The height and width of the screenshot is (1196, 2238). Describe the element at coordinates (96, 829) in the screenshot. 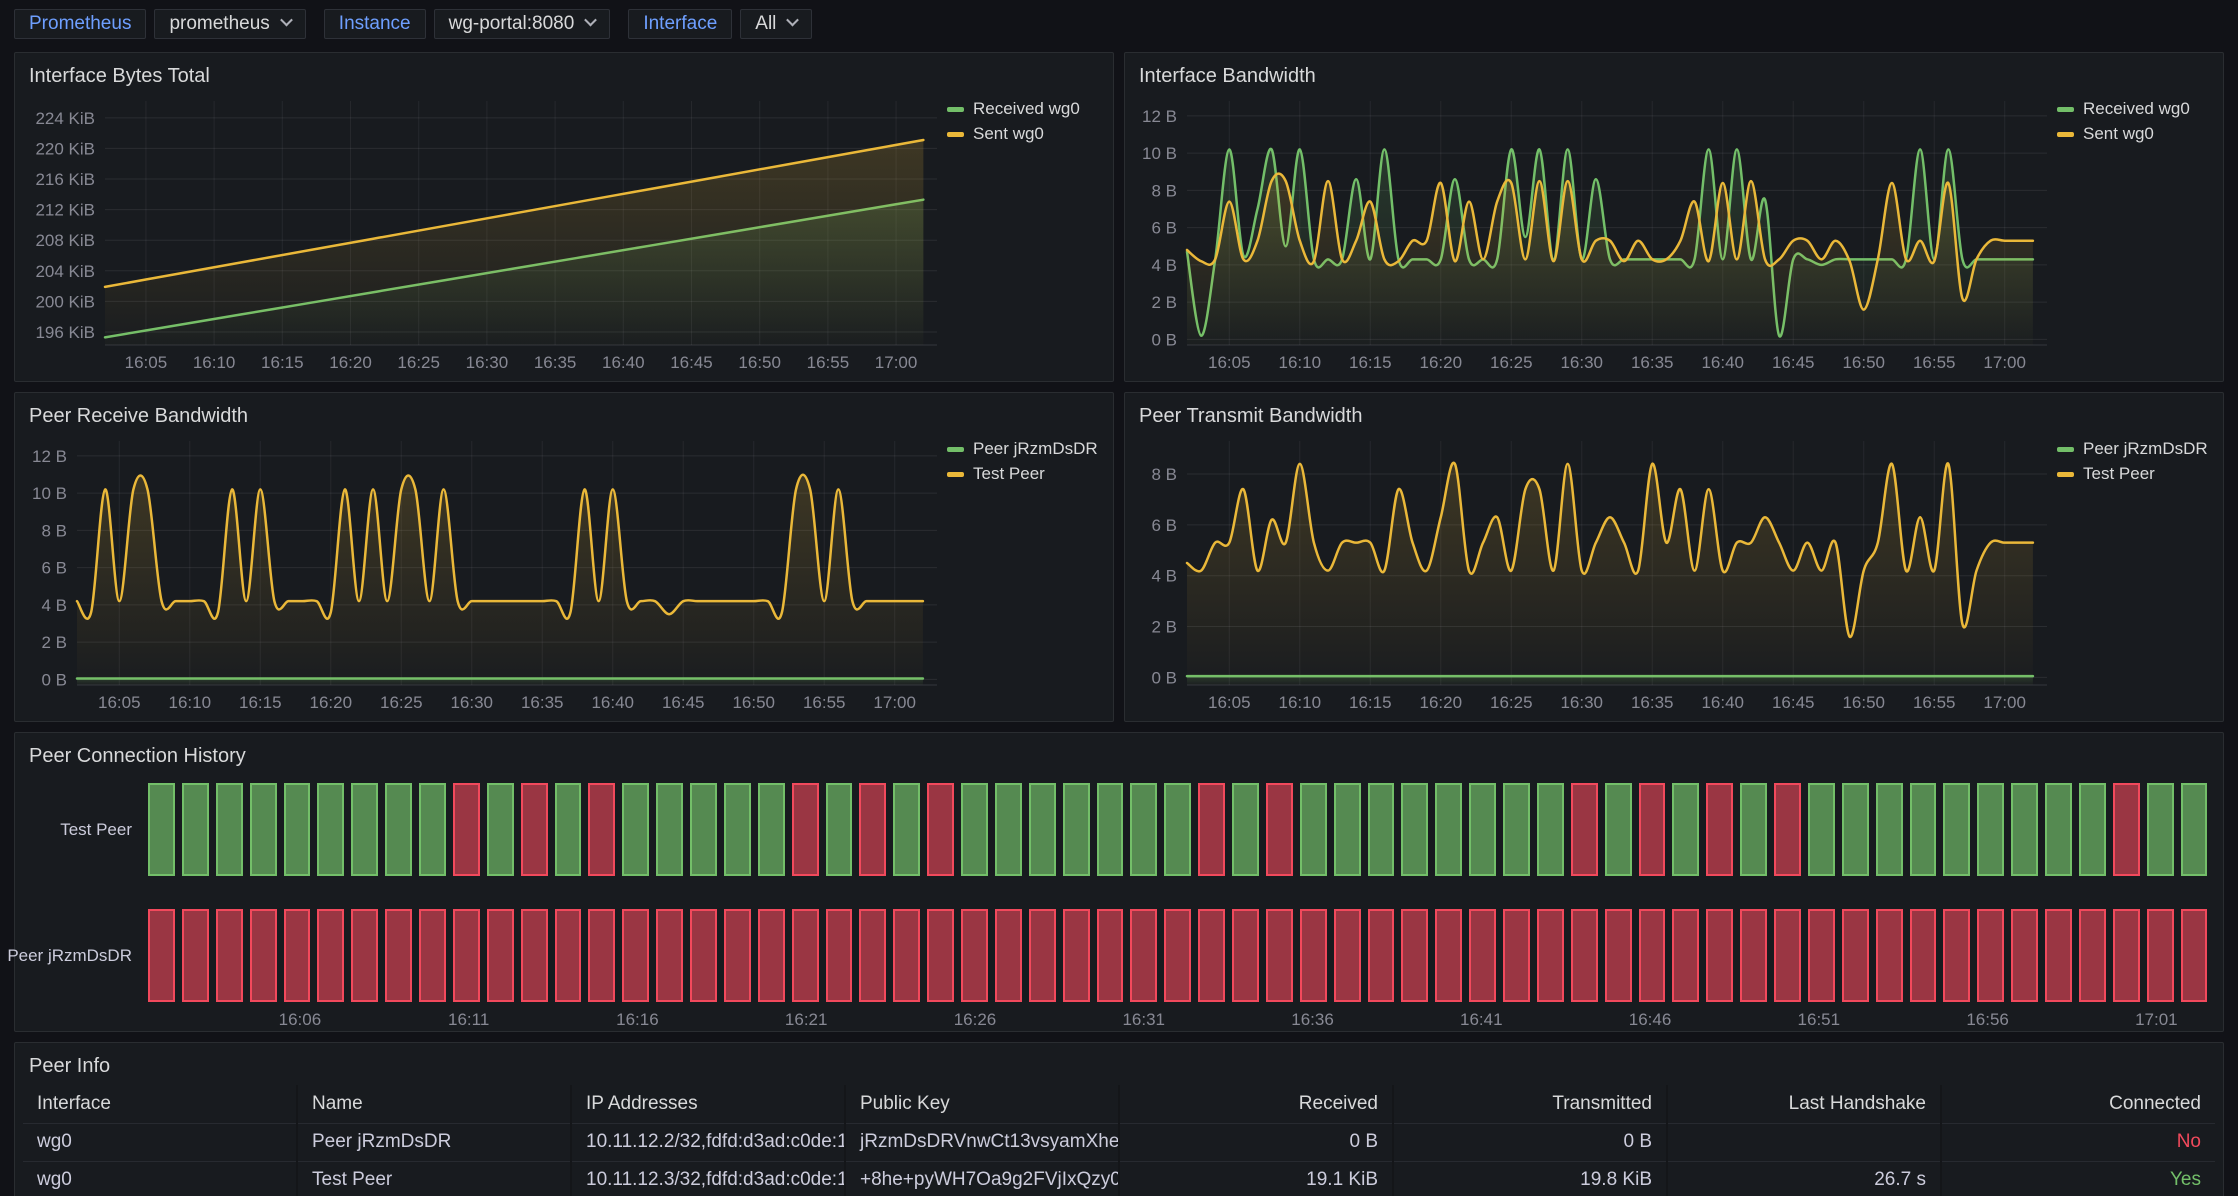

I see `timeline-row-label: Test Peer` at that location.